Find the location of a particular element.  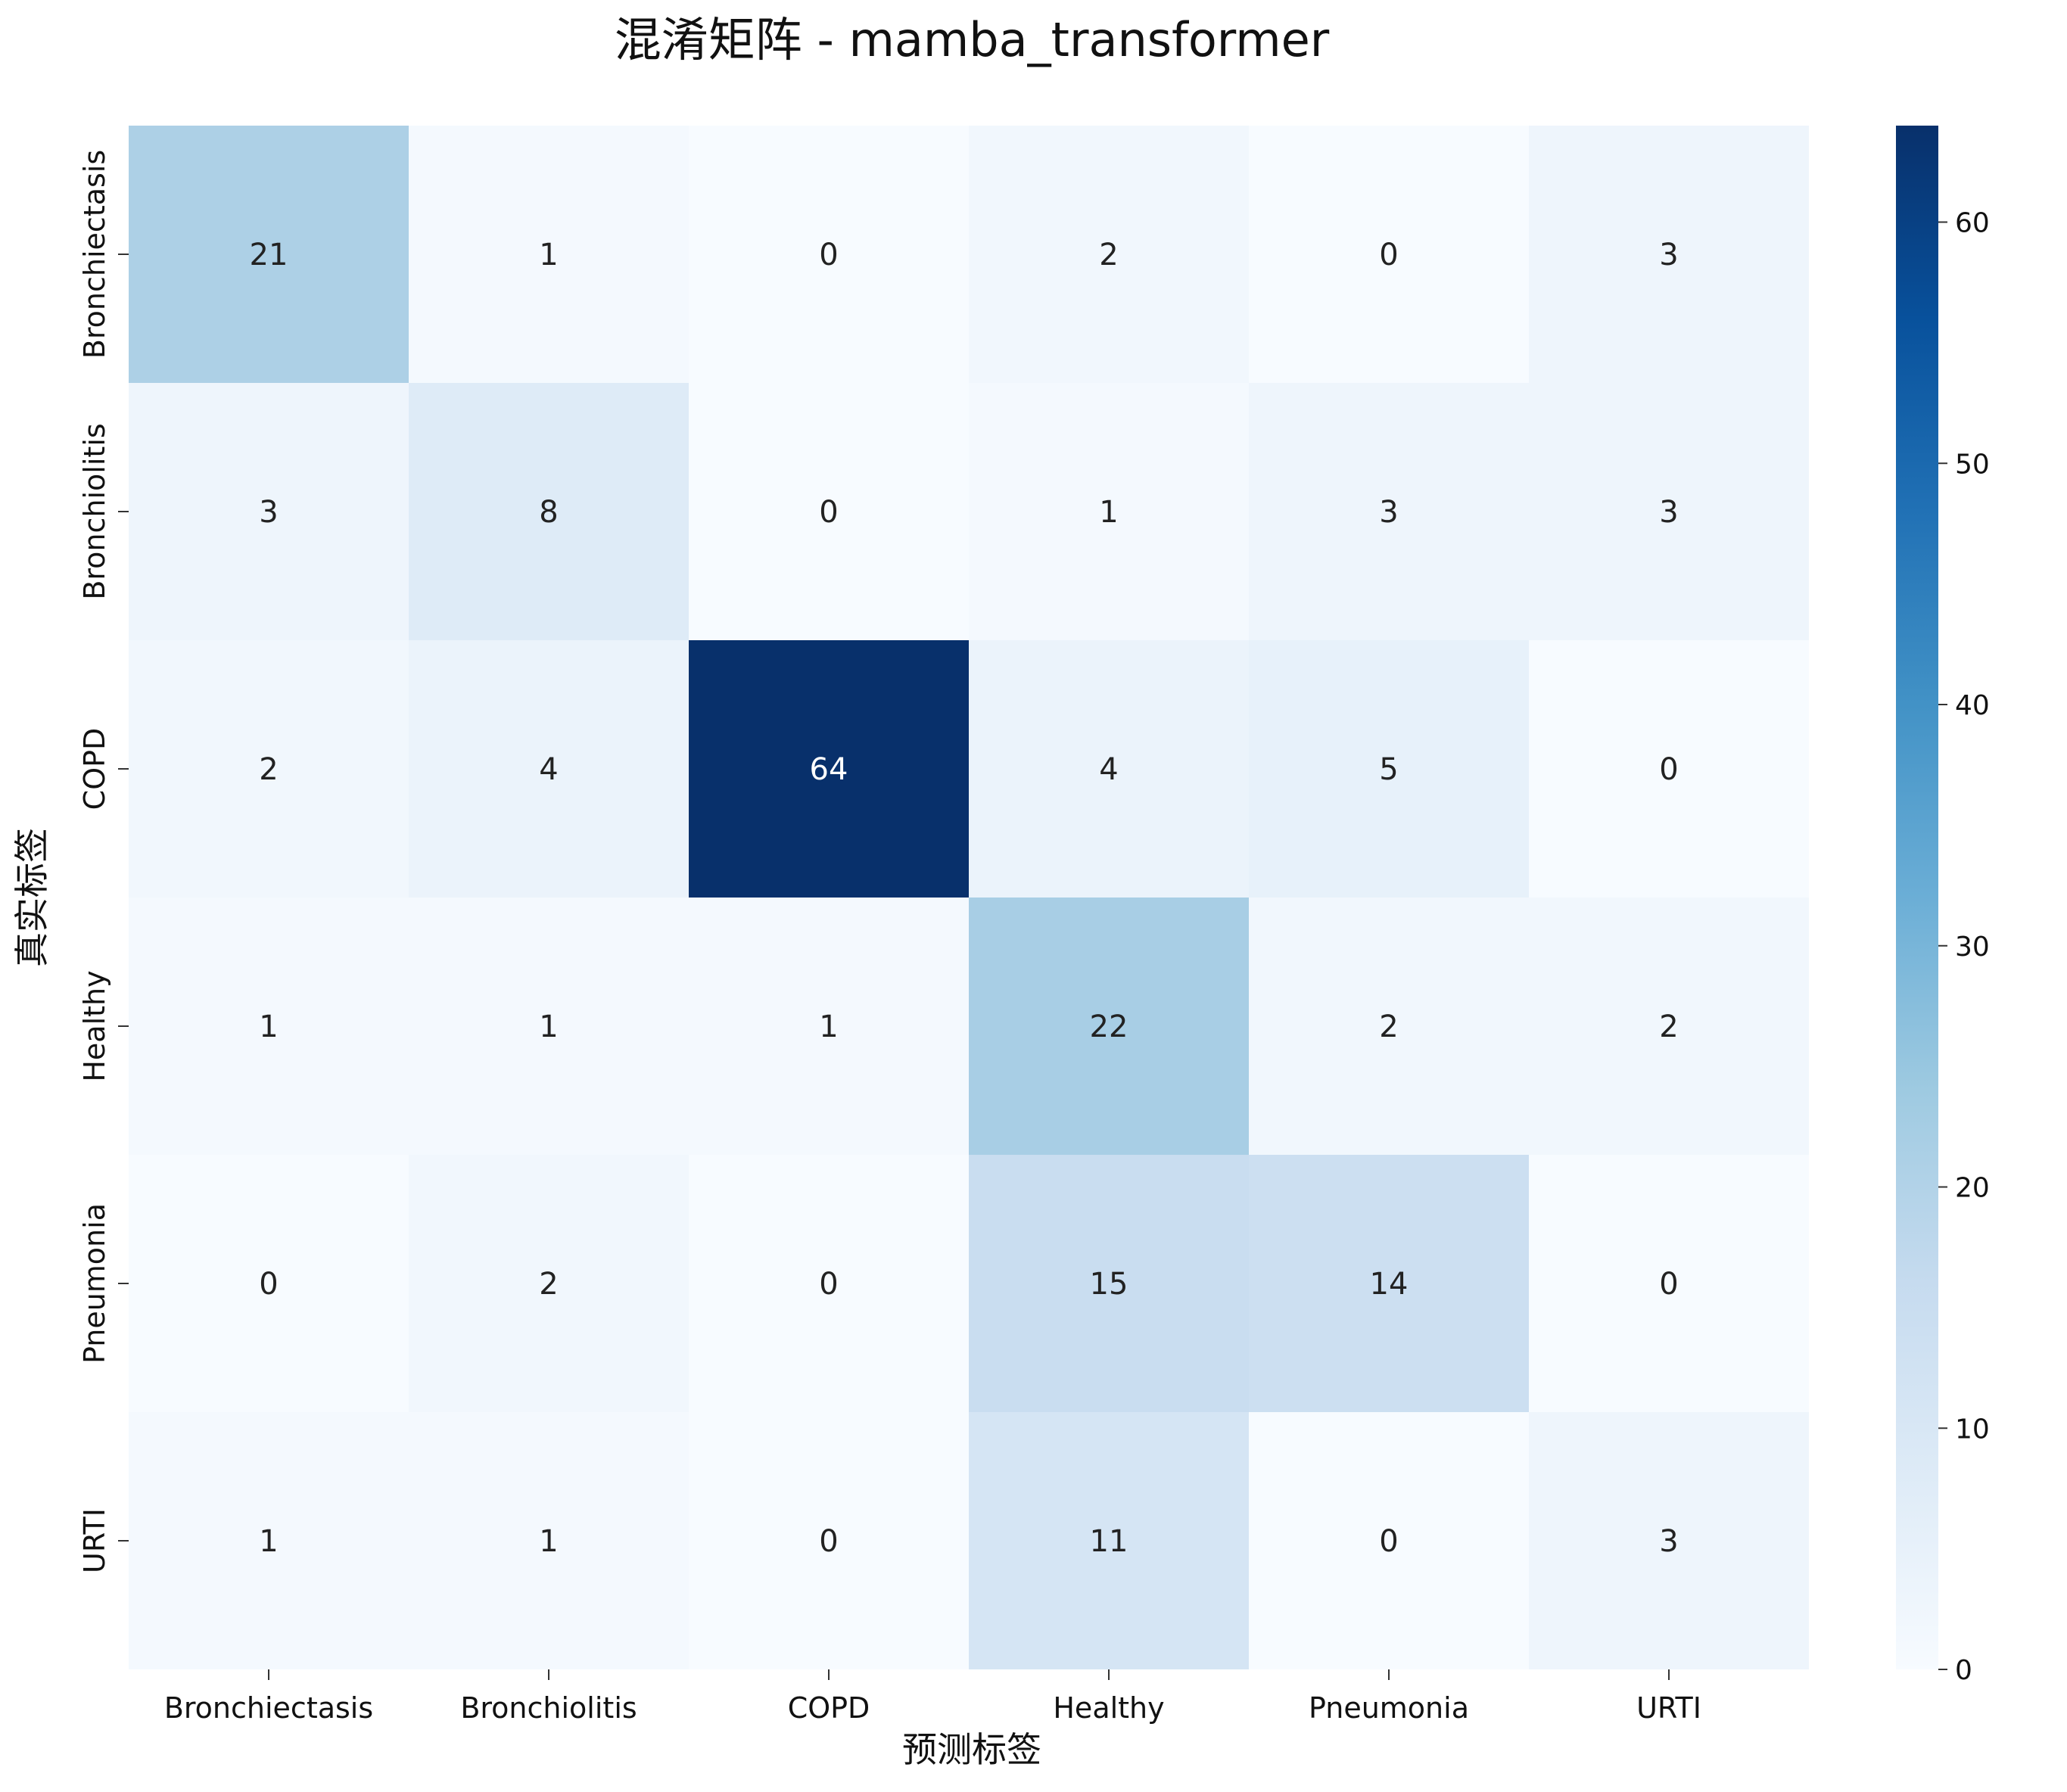

colorbar-tick-label: 0 is located at coordinates (1964, 1670).